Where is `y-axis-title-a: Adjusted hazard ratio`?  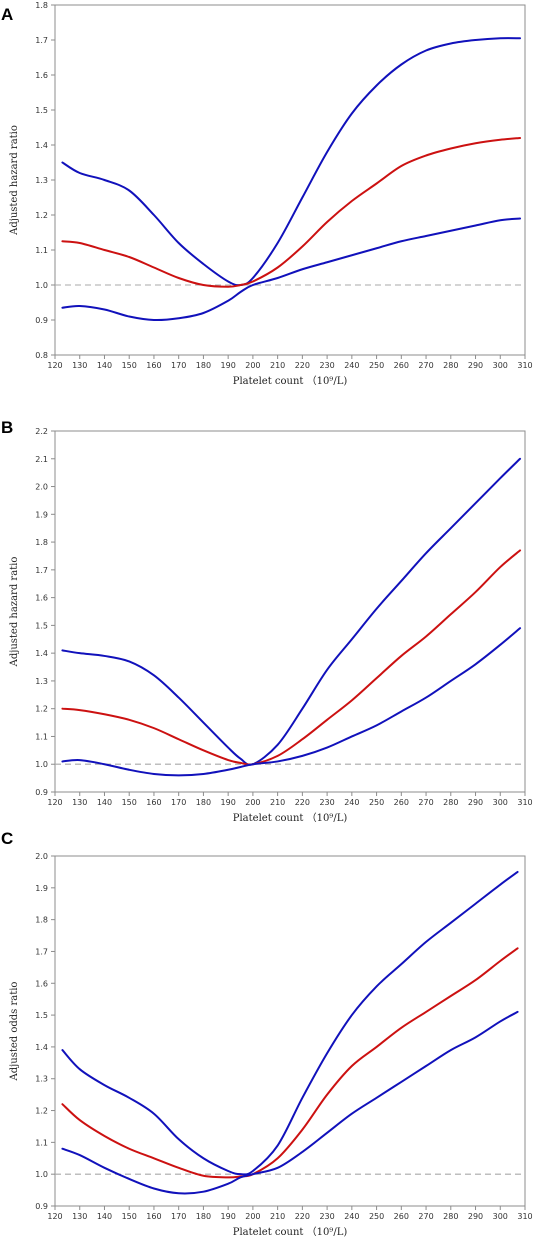 y-axis-title-a: Adjusted hazard ratio is located at coordinates (14, 180).